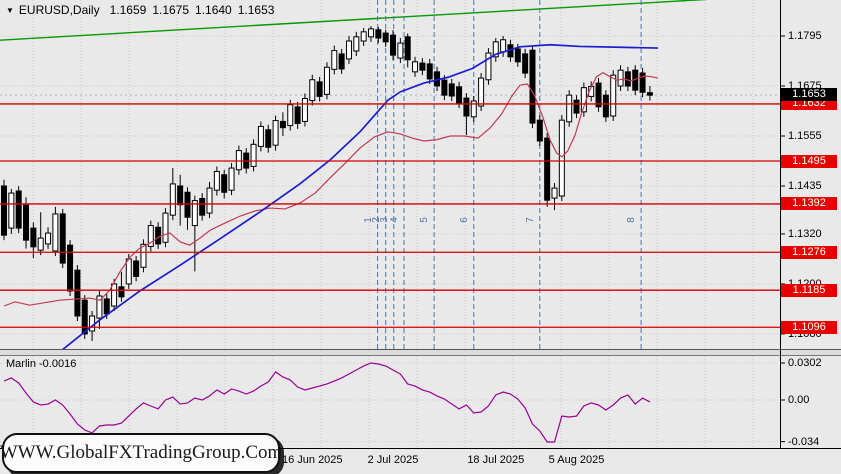 The width and height of the screenshot is (841, 474). What do you see at coordinates (425, 220) in the screenshot?
I see `wave-number: 5` at bounding box center [425, 220].